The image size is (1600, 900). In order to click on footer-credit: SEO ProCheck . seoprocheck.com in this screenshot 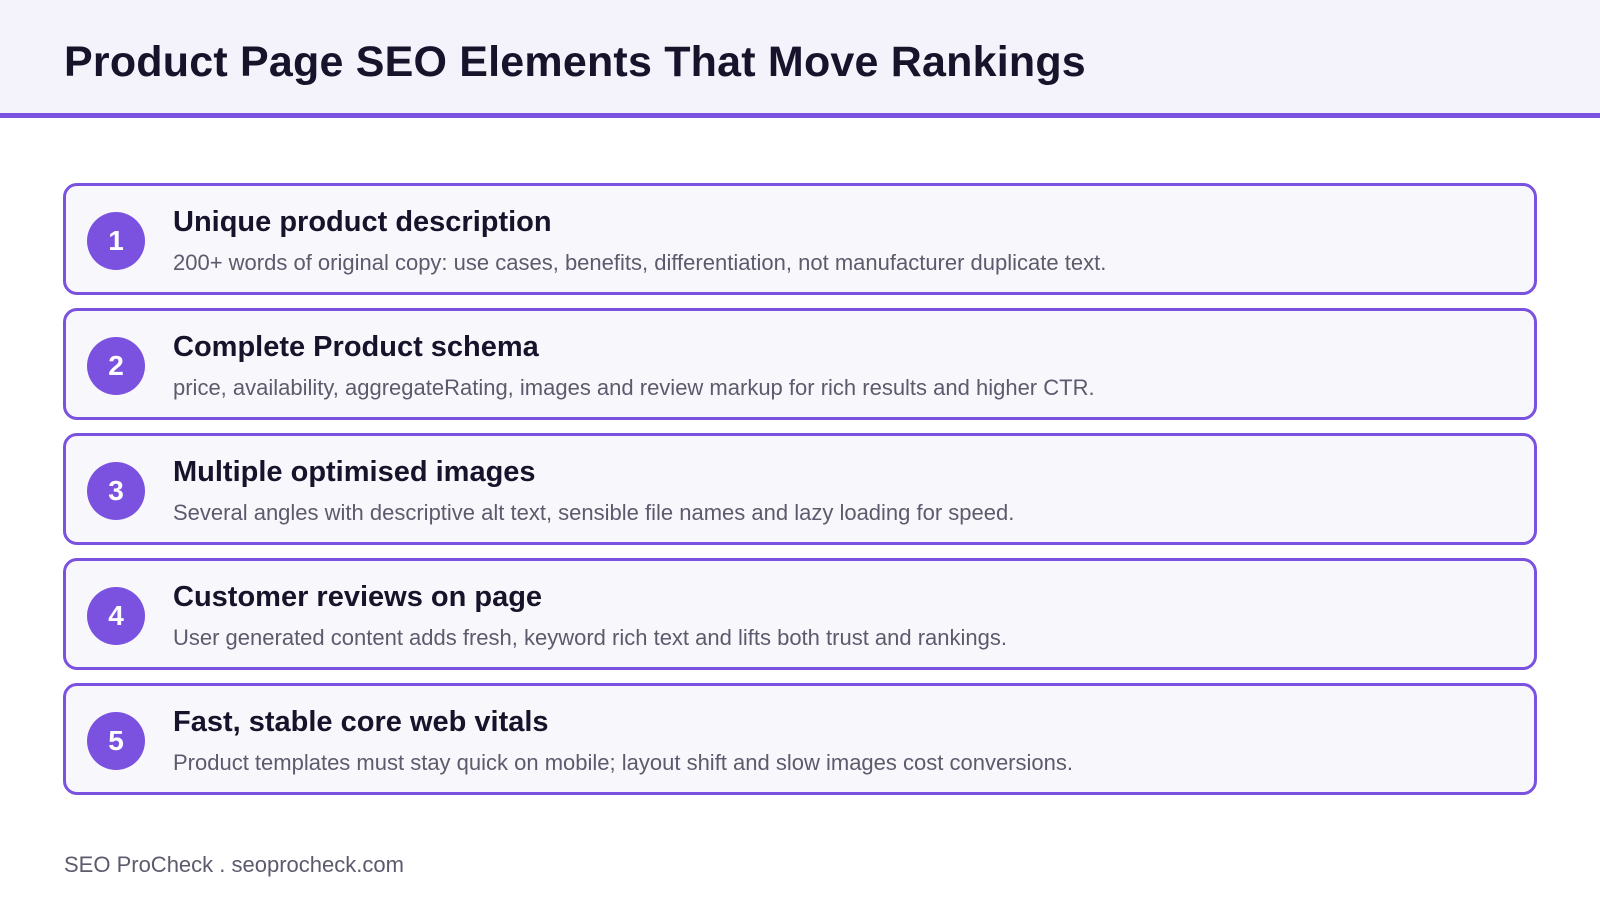, I will do `click(234, 864)`.